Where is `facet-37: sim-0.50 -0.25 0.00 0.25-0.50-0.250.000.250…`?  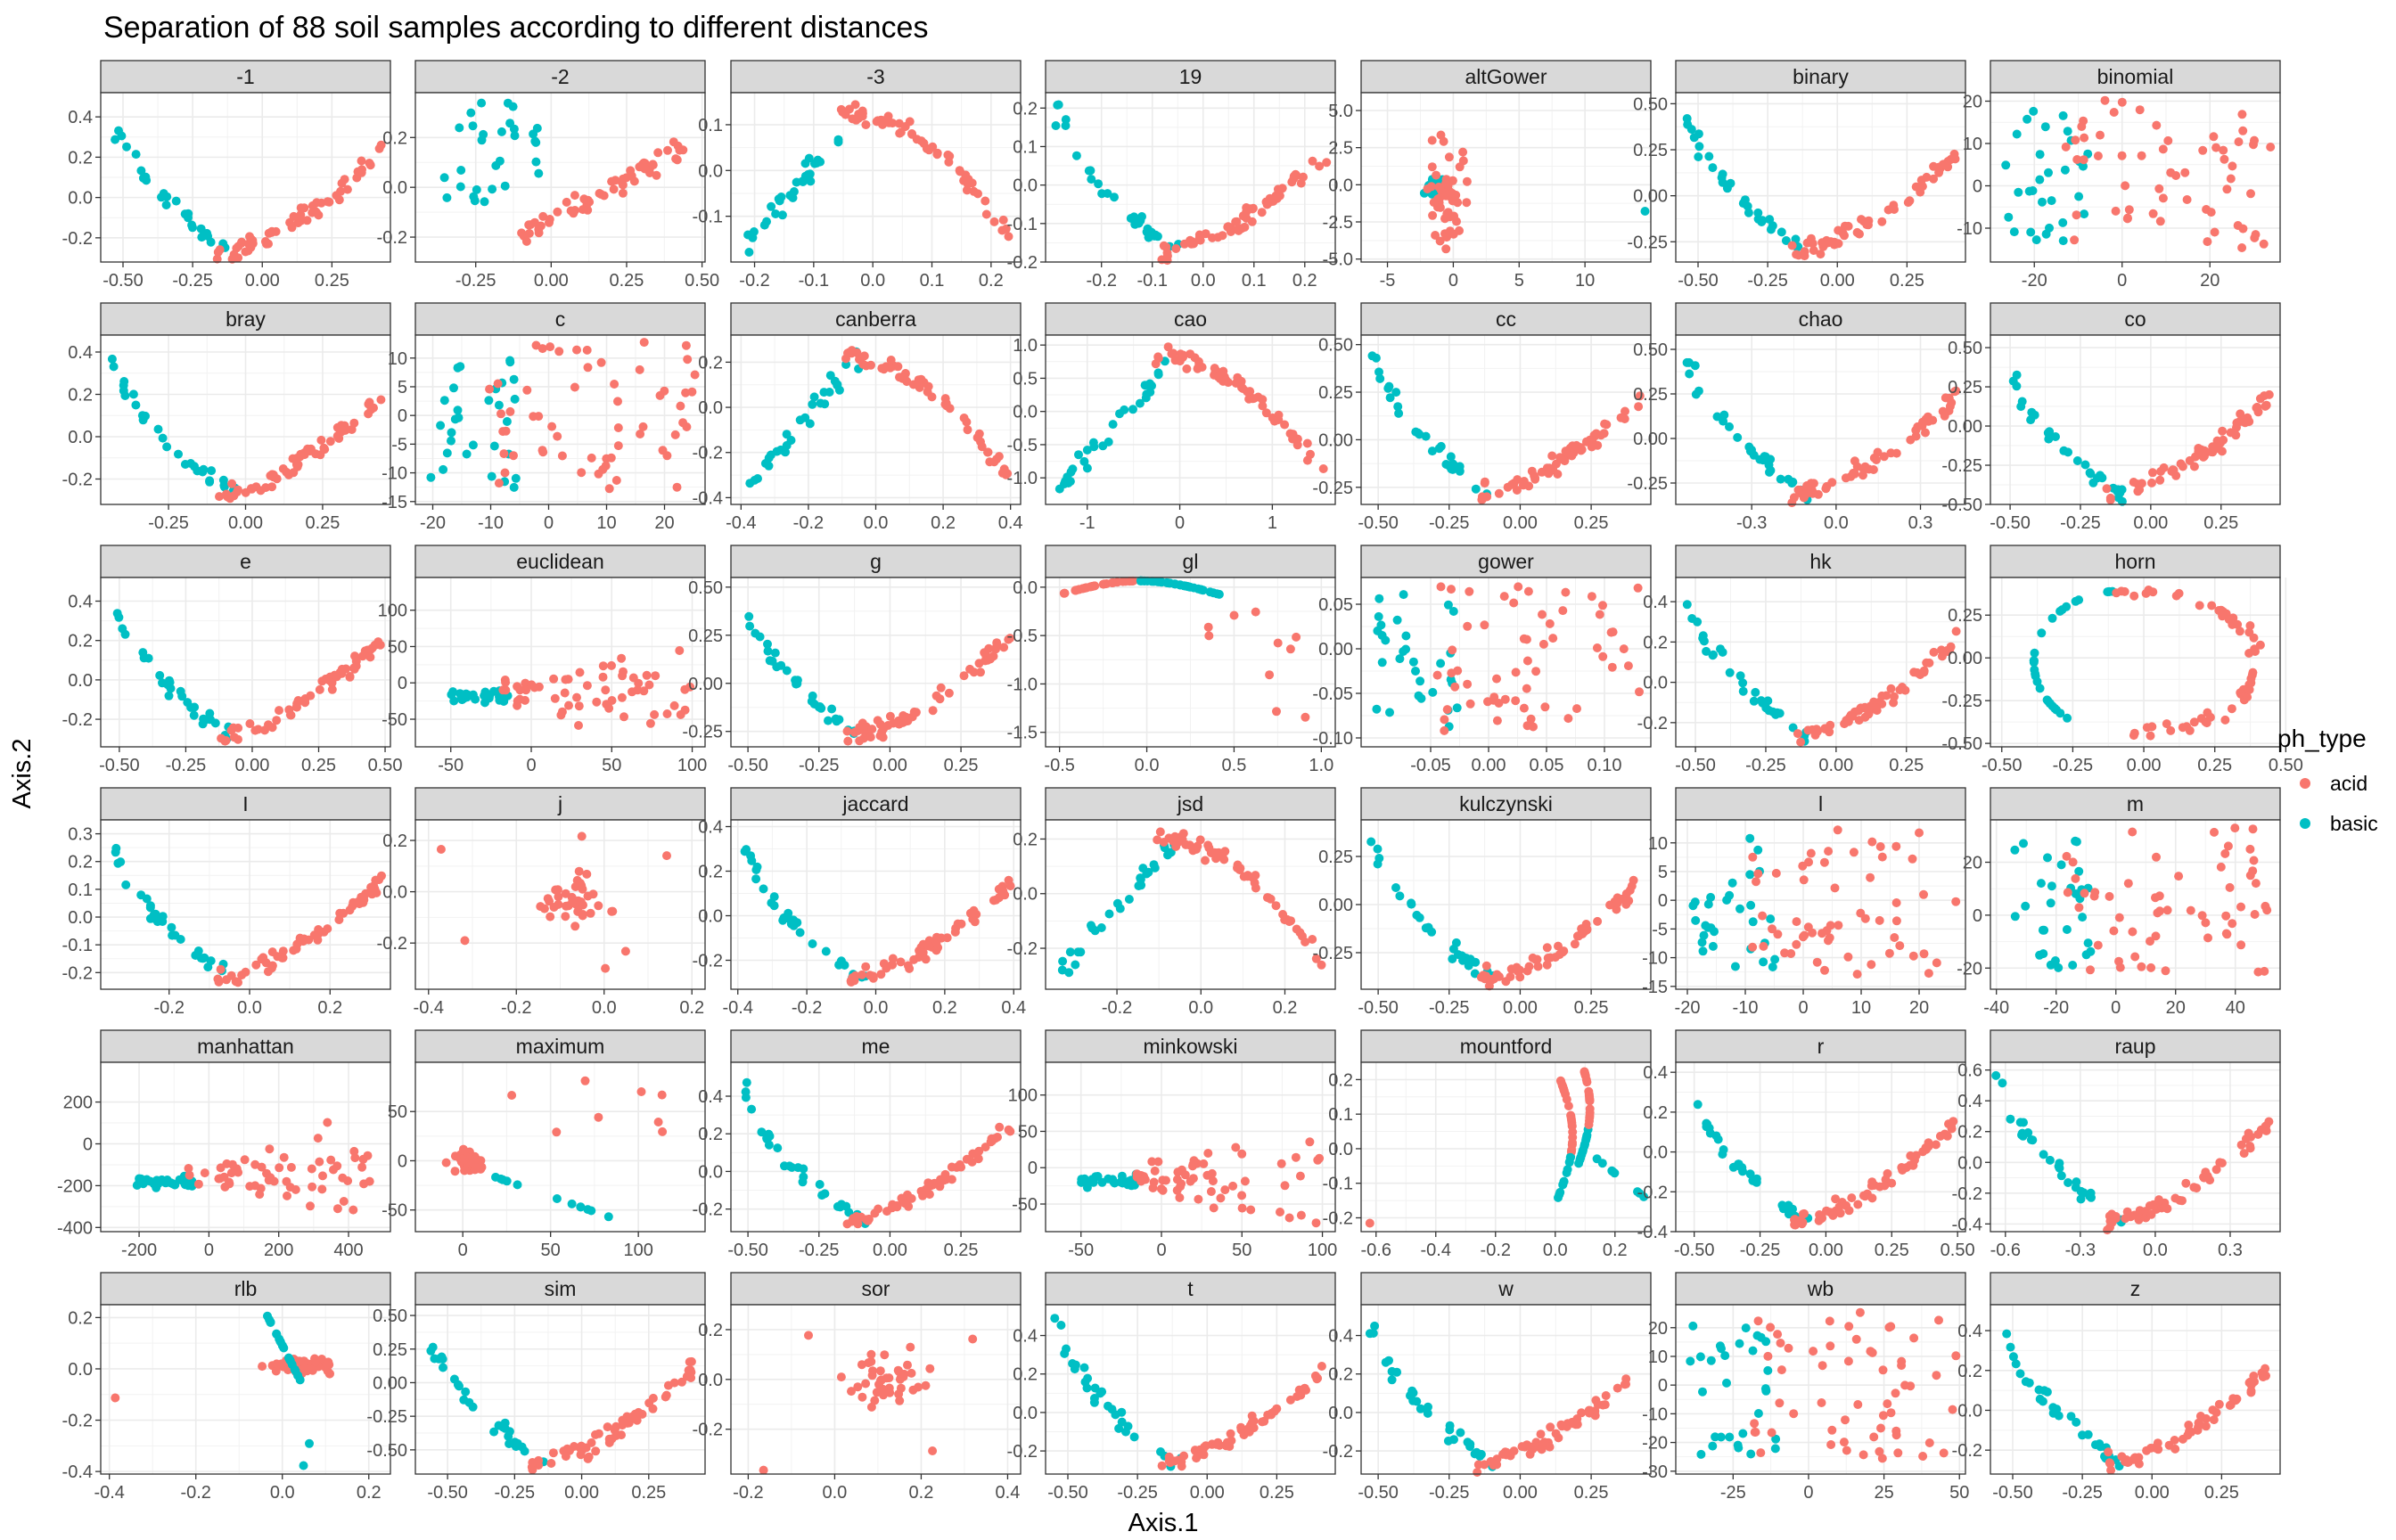
facet-37: sim-0.50 -0.25 0.00 0.25-0.50-0.250.000.250… is located at coordinates (536, 1387).